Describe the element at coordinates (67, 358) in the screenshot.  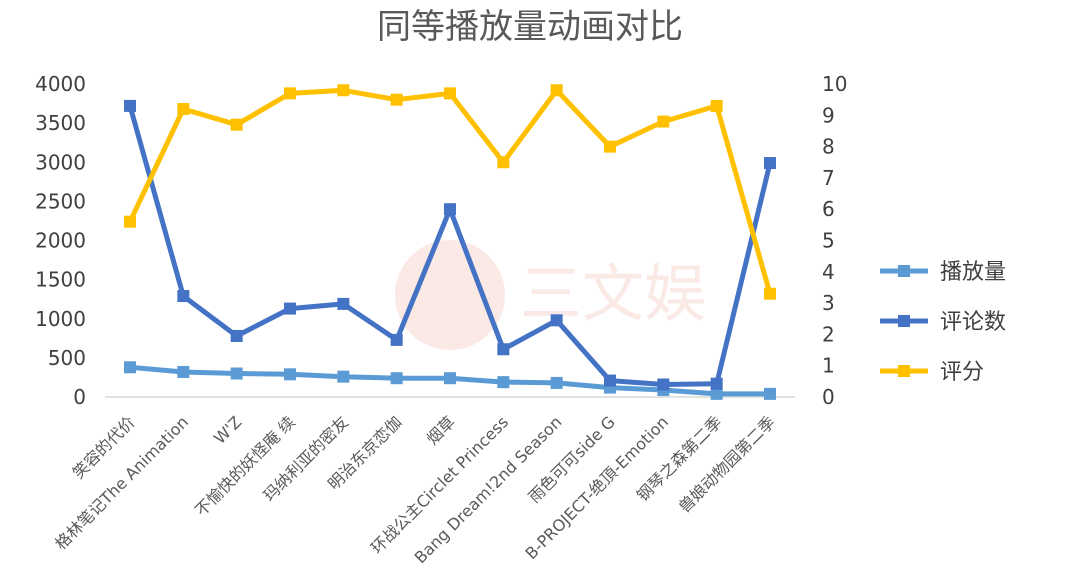
I see `left-tick-label: 500` at that location.